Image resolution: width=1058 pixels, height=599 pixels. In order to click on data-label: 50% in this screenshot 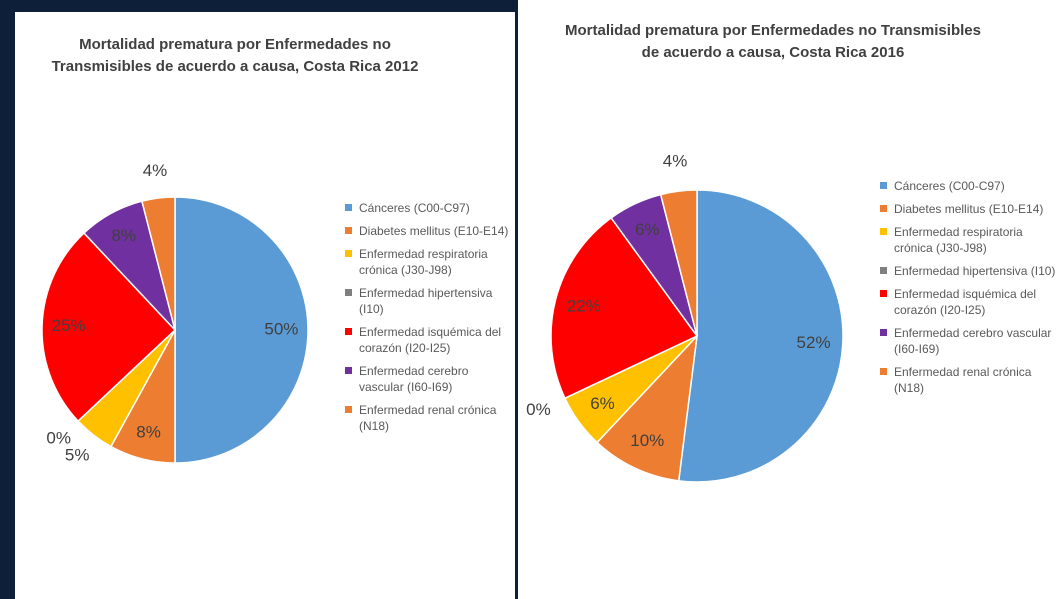, I will do `click(281, 328)`.